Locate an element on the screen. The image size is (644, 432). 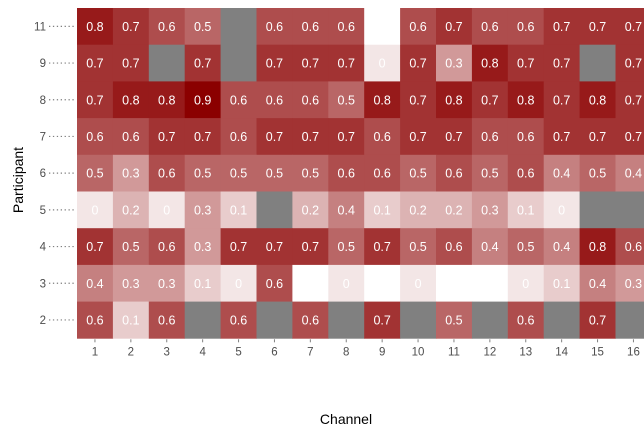
x-tick-label: 8 is located at coordinates (346, 352).